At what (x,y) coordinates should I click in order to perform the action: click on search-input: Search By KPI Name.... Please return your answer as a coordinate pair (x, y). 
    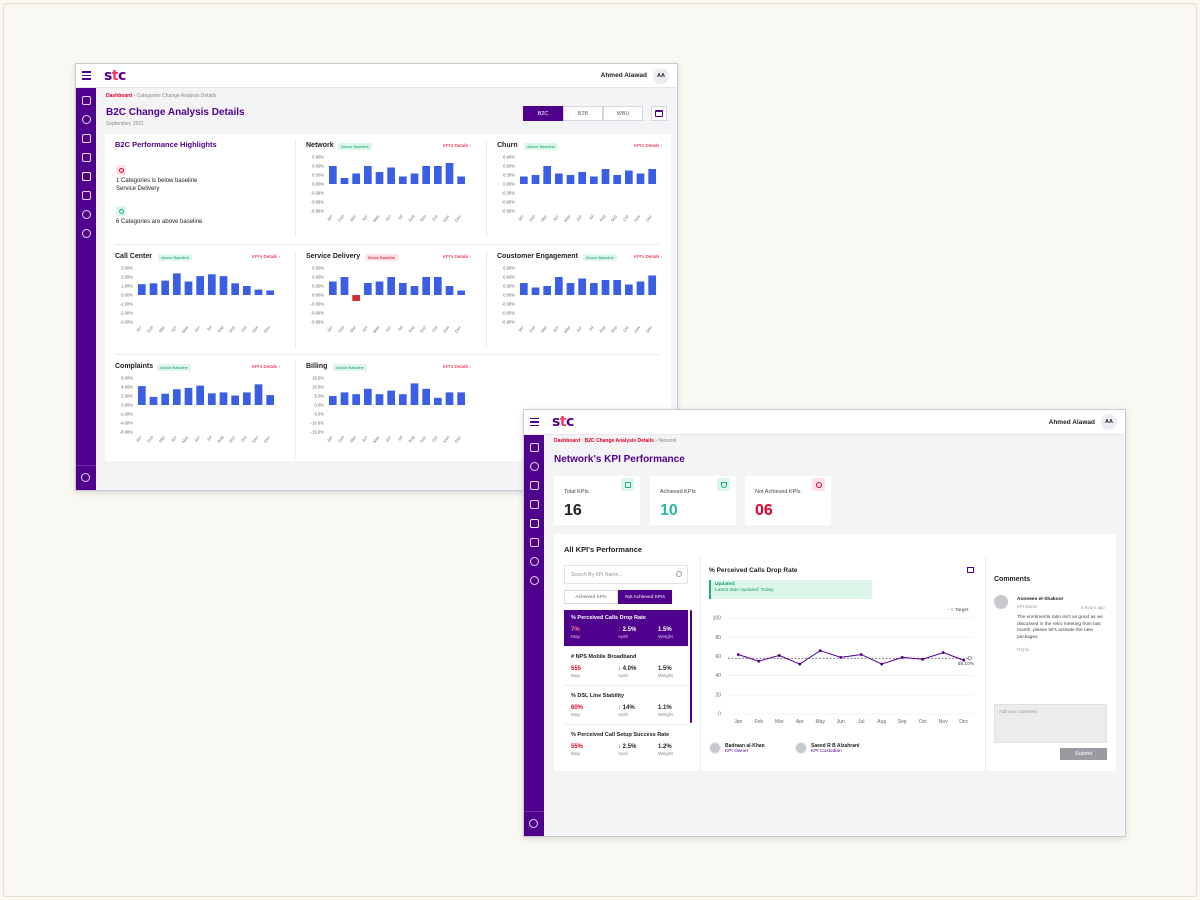
    Looking at the image, I should click on (626, 574).